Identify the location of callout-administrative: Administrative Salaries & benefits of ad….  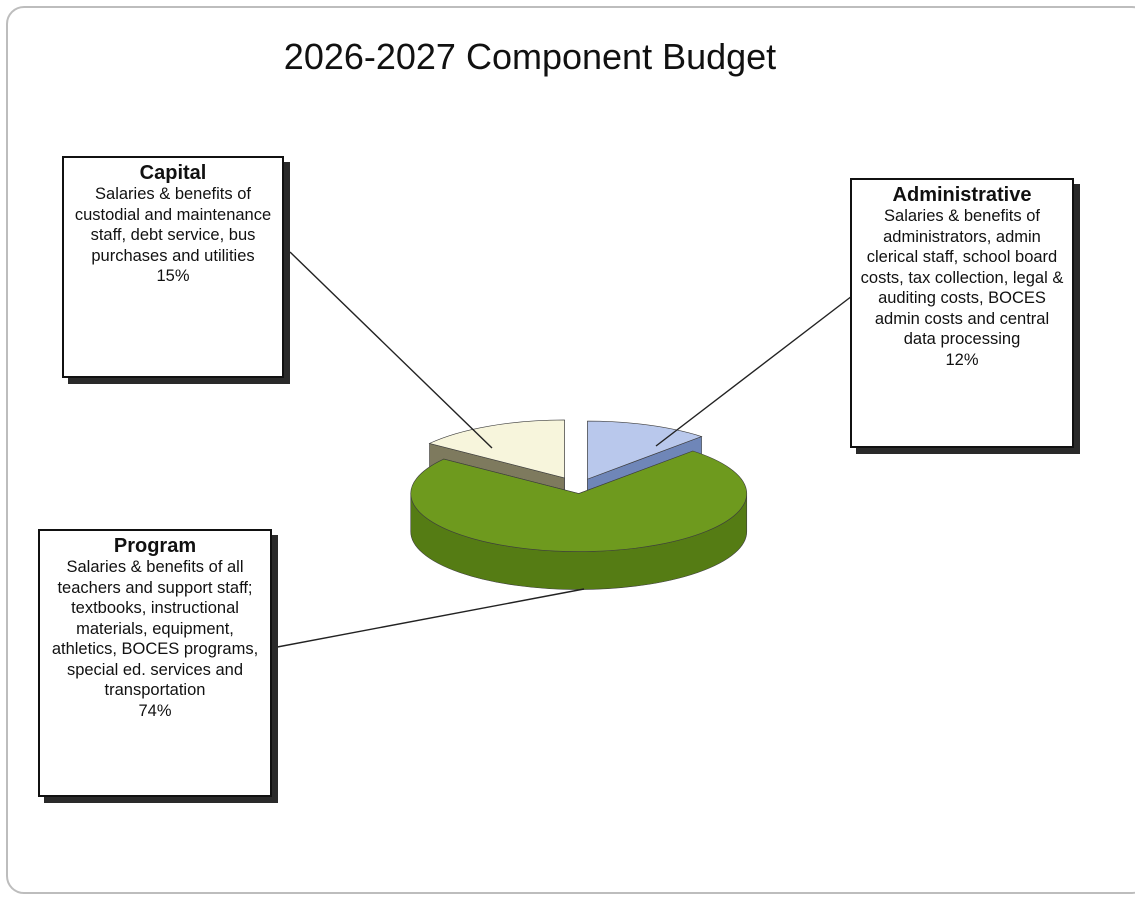
(962, 313).